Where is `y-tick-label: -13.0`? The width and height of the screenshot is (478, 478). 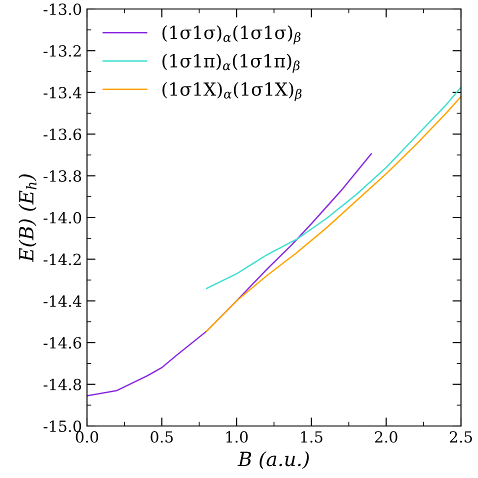
y-tick-label: -13.0 is located at coordinates (63, 9).